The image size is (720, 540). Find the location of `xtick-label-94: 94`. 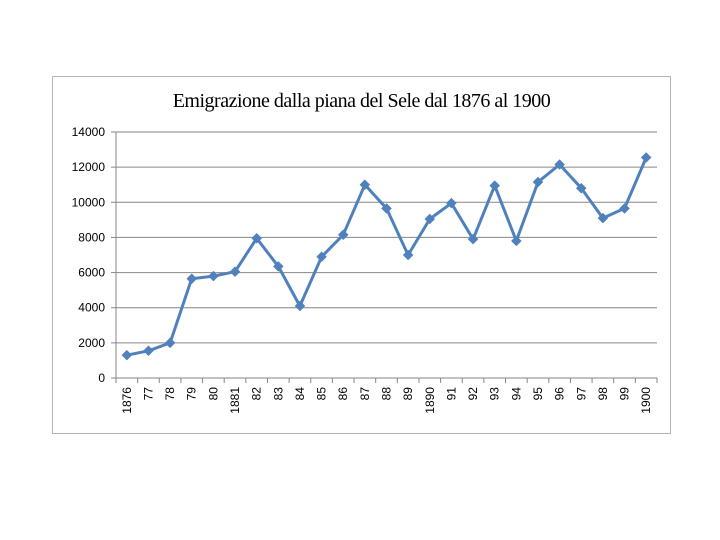

xtick-label-94: 94 is located at coordinates (516, 394).